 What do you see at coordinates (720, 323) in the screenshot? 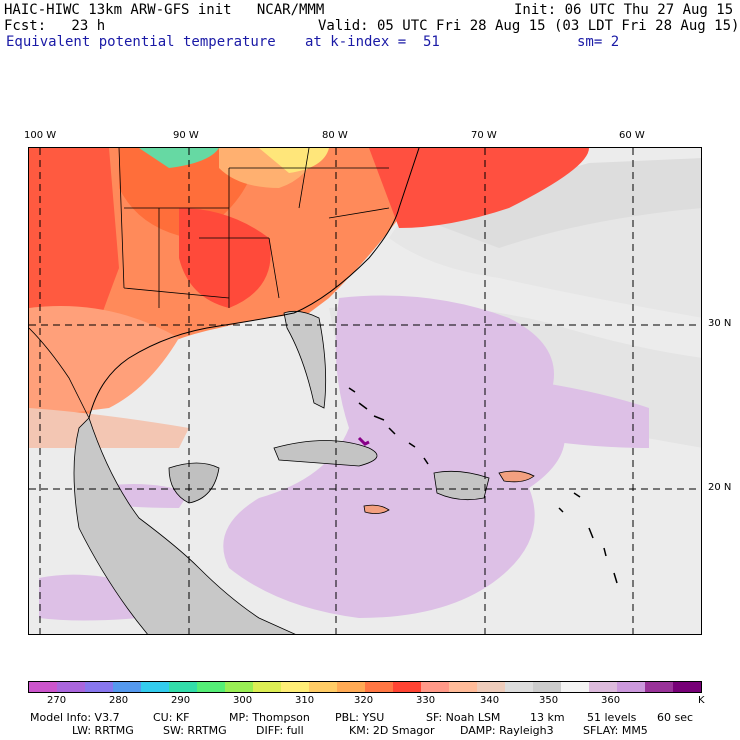
I see `lat-label-30n: 30 N` at bounding box center [720, 323].